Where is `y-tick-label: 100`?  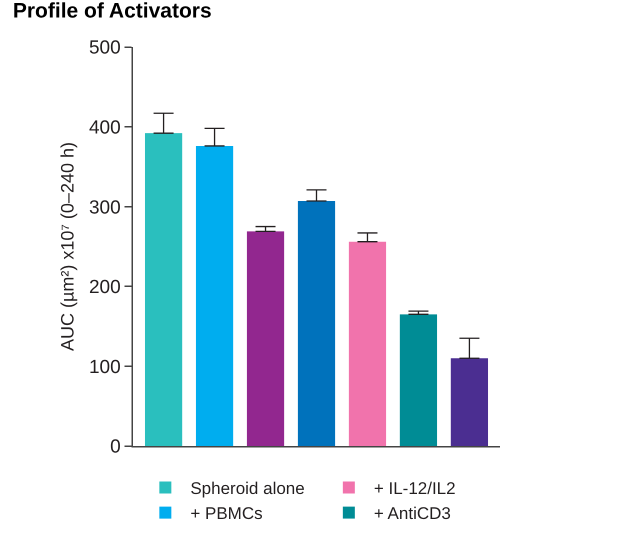 y-tick-label: 100 is located at coordinates (104, 367).